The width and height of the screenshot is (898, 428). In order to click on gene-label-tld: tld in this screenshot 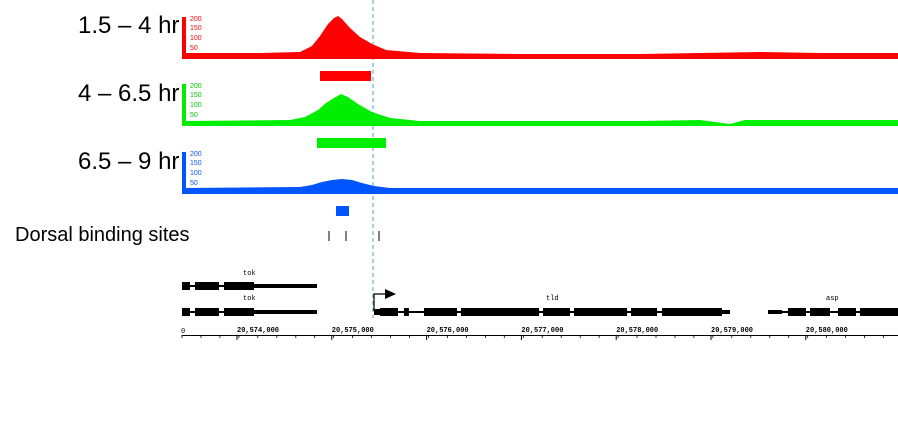, I will do `click(552, 299)`.